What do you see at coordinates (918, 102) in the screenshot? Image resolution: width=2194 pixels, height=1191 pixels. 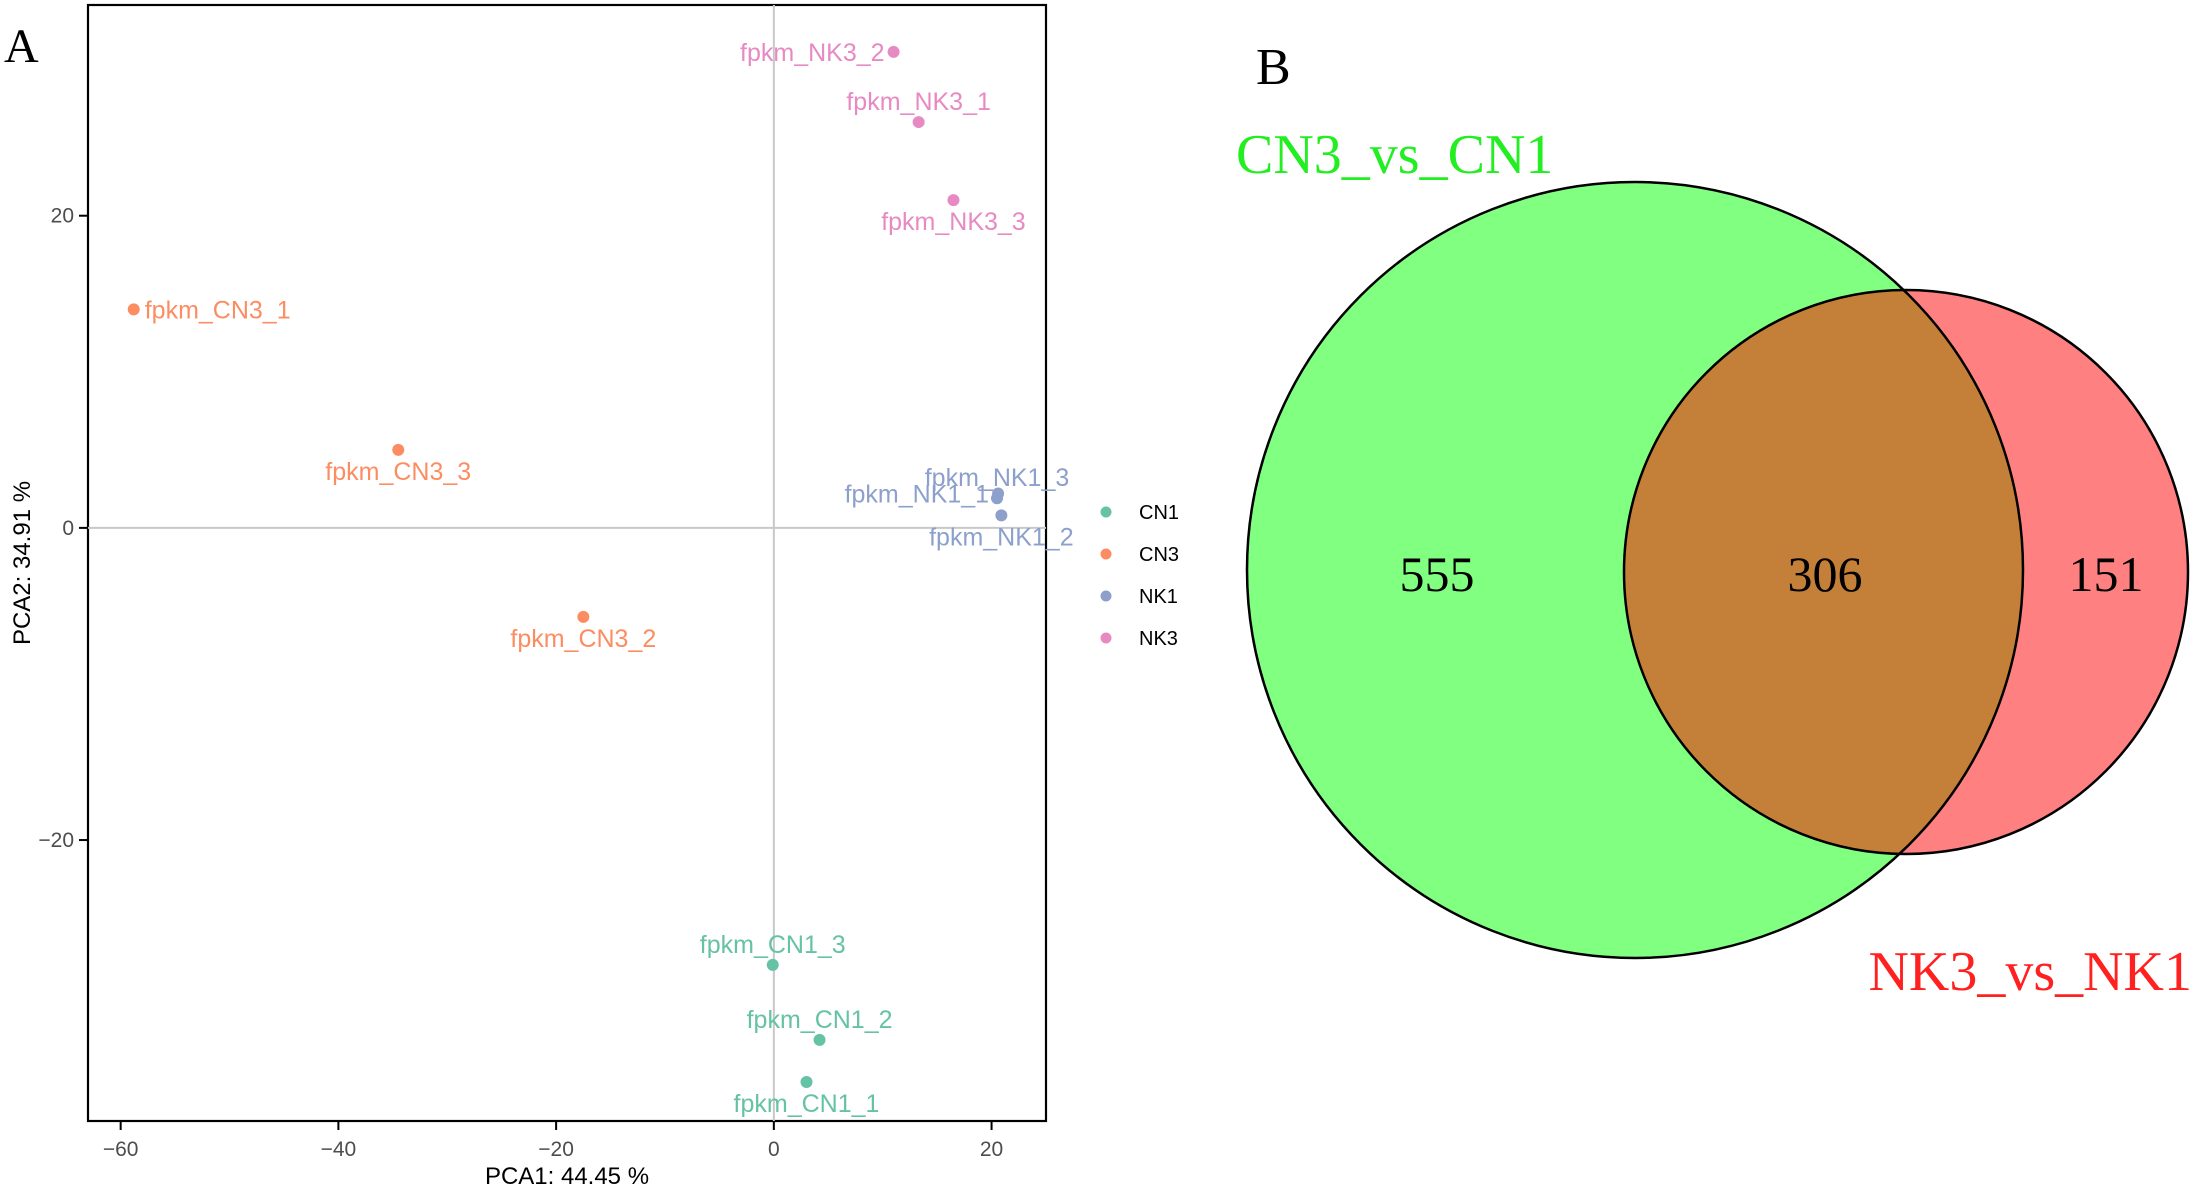 I see `point-label: fpkm_NK3_1` at bounding box center [918, 102].